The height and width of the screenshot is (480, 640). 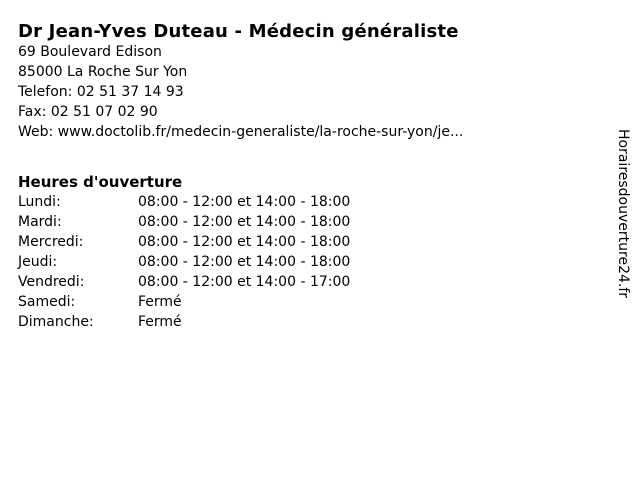 What do you see at coordinates (103, 72) in the screenshot?
I see `address-line-2: 85000 La Roche Sur Yon` at bounding box center [103, 72].